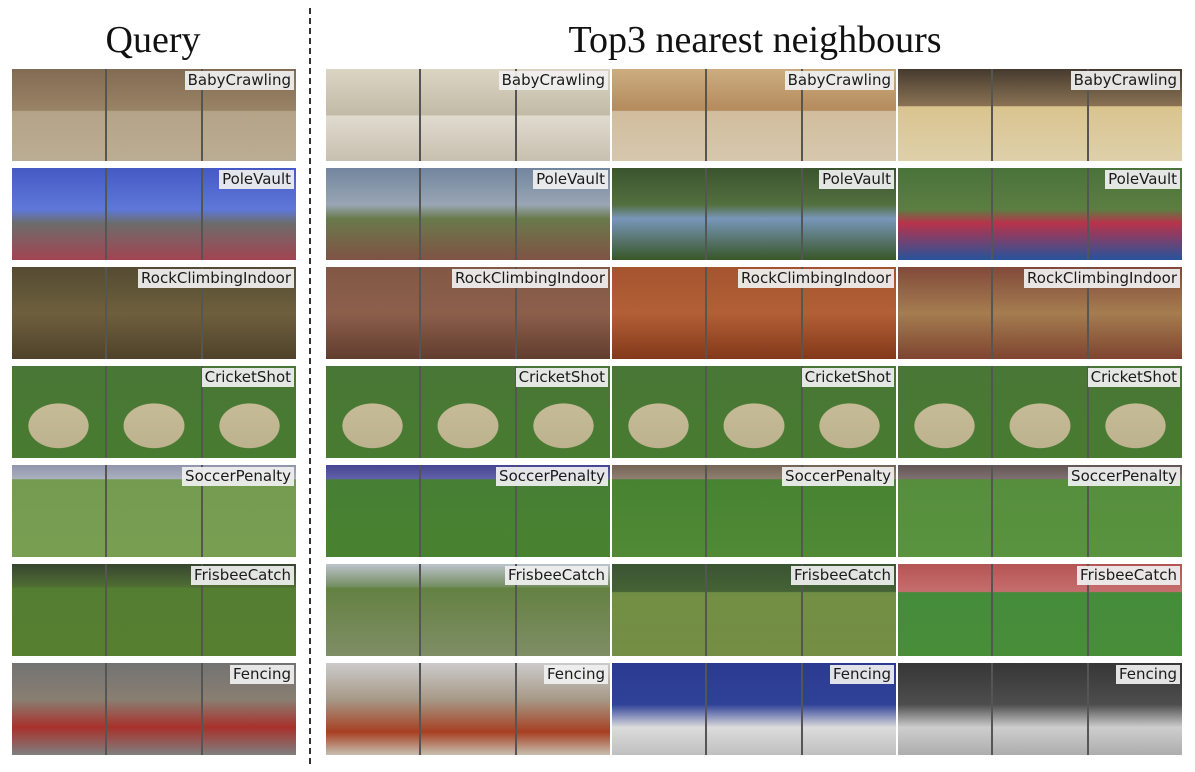 The width and height of the screenshot is (1195, 772). I want to click on neighbour-clip-2: FrisbeeCatch, so click(754, 610).